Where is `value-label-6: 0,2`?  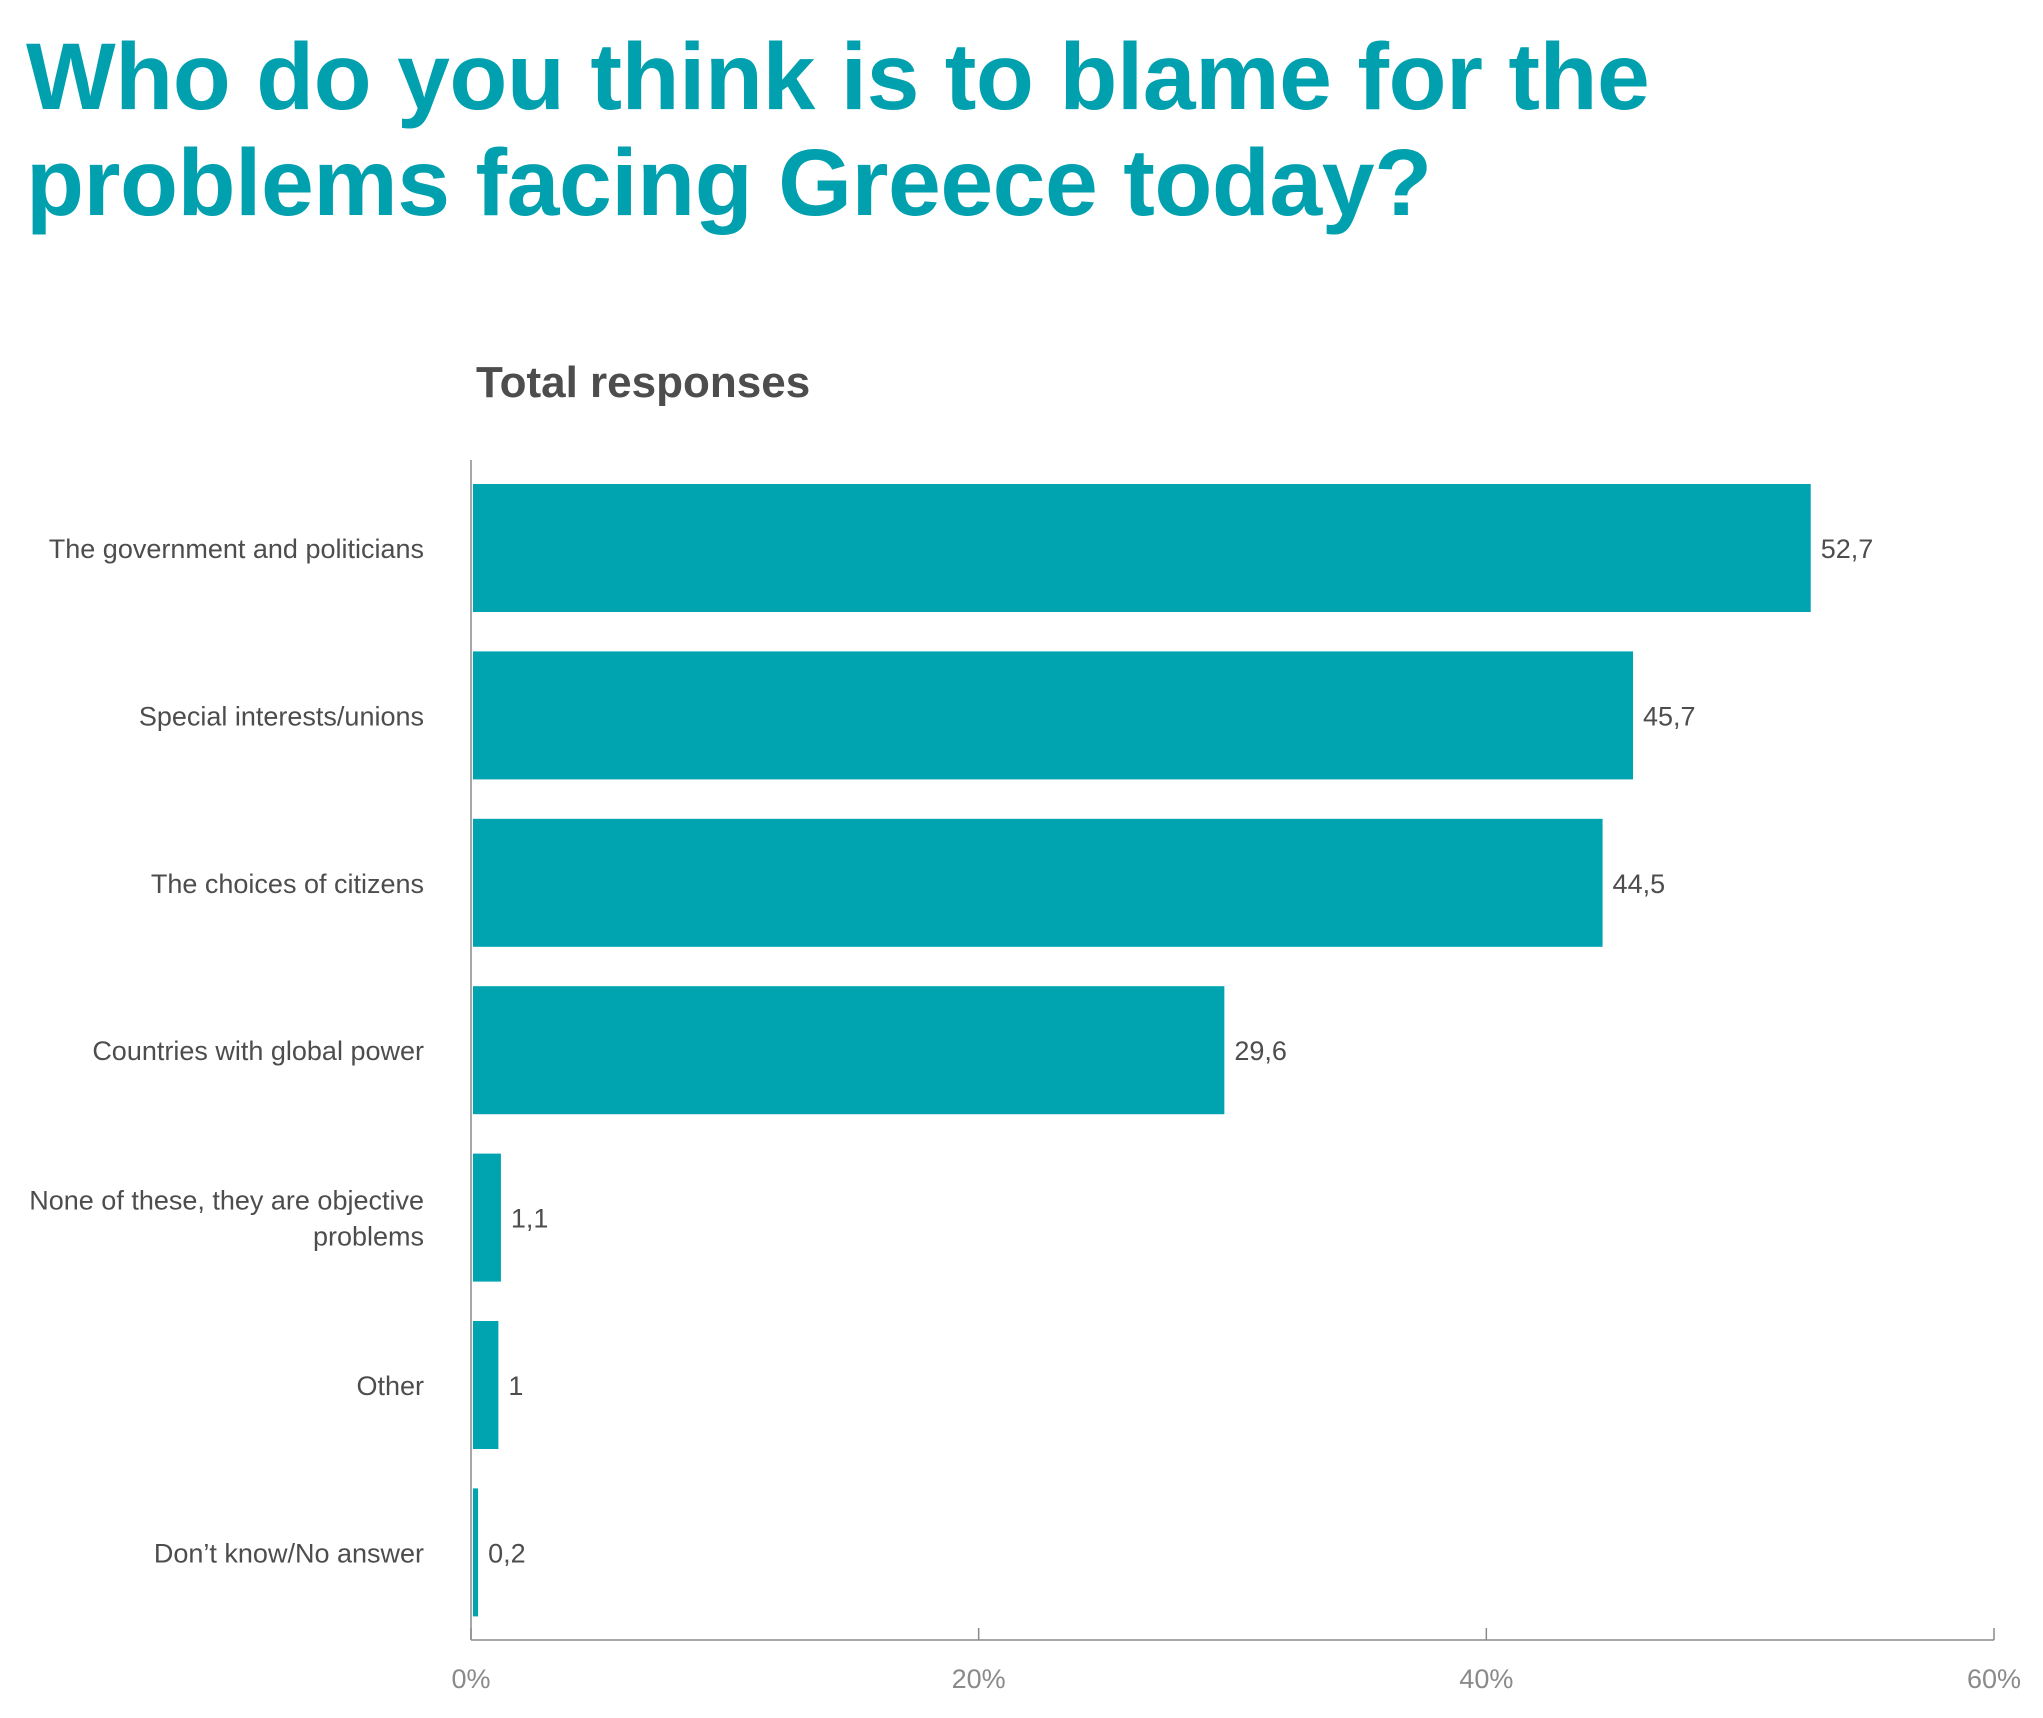
value-label-6: 0,2 is located at coordinates (507, 1553).